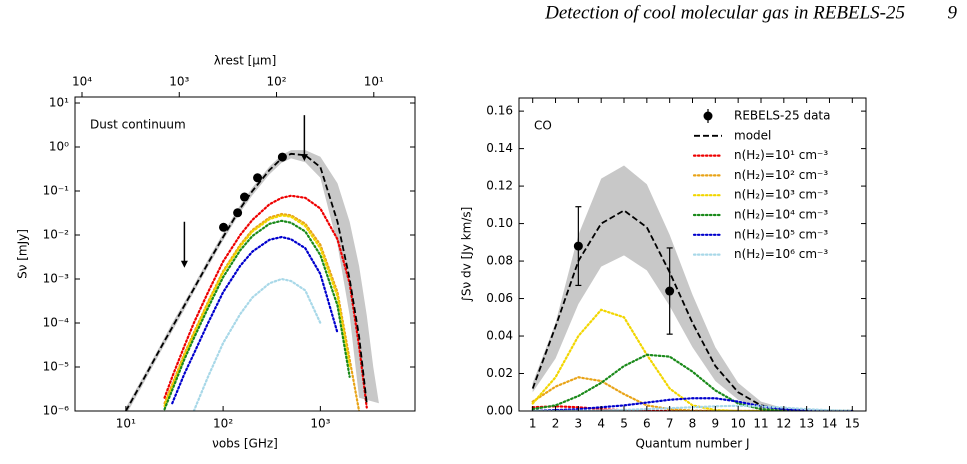  Describe the element at coordinates (56, 323) in the screenshot. I see `y-tick-label: 10⁻⁴` at that location.